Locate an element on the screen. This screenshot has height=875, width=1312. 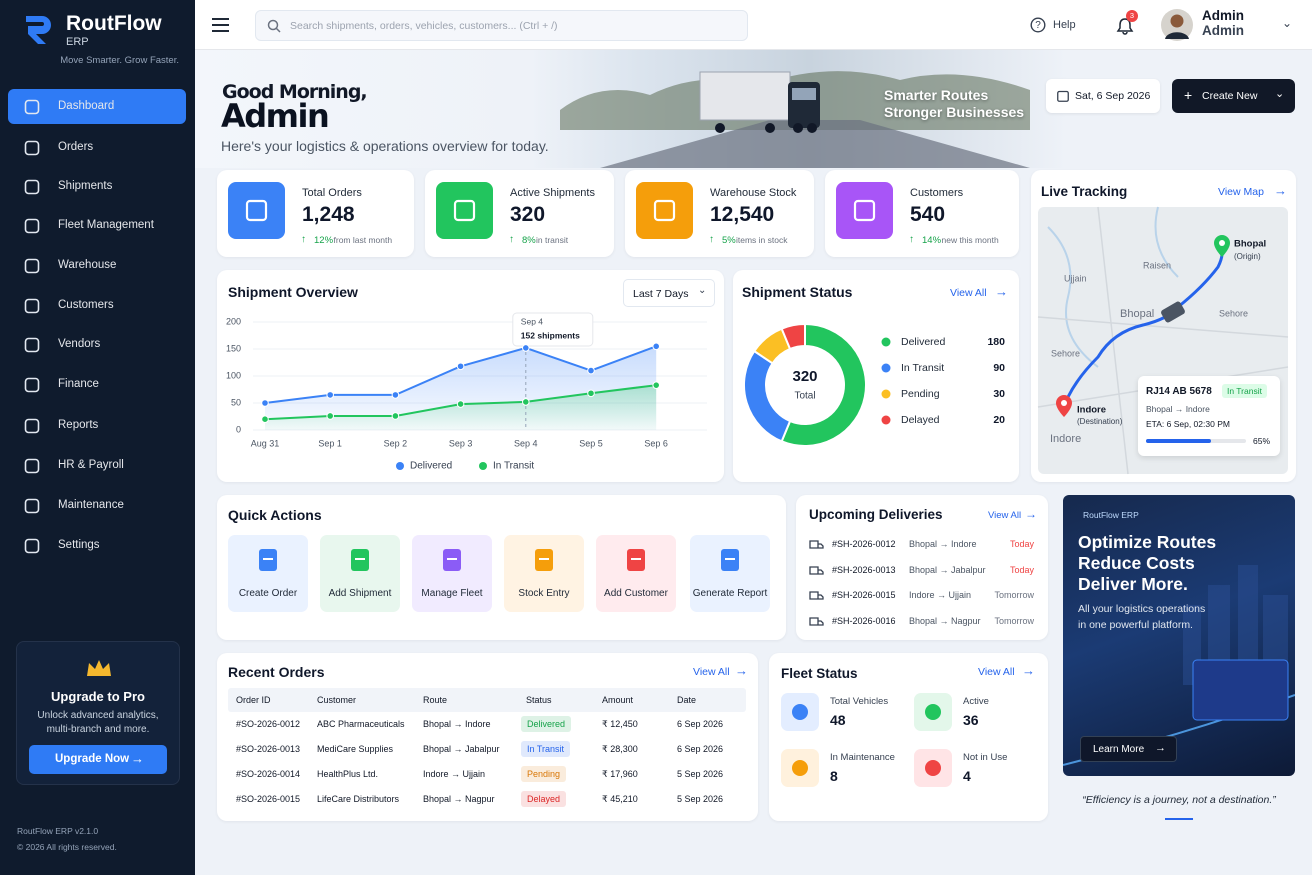
nav-icon-shape is located at coordinates (32, 345).